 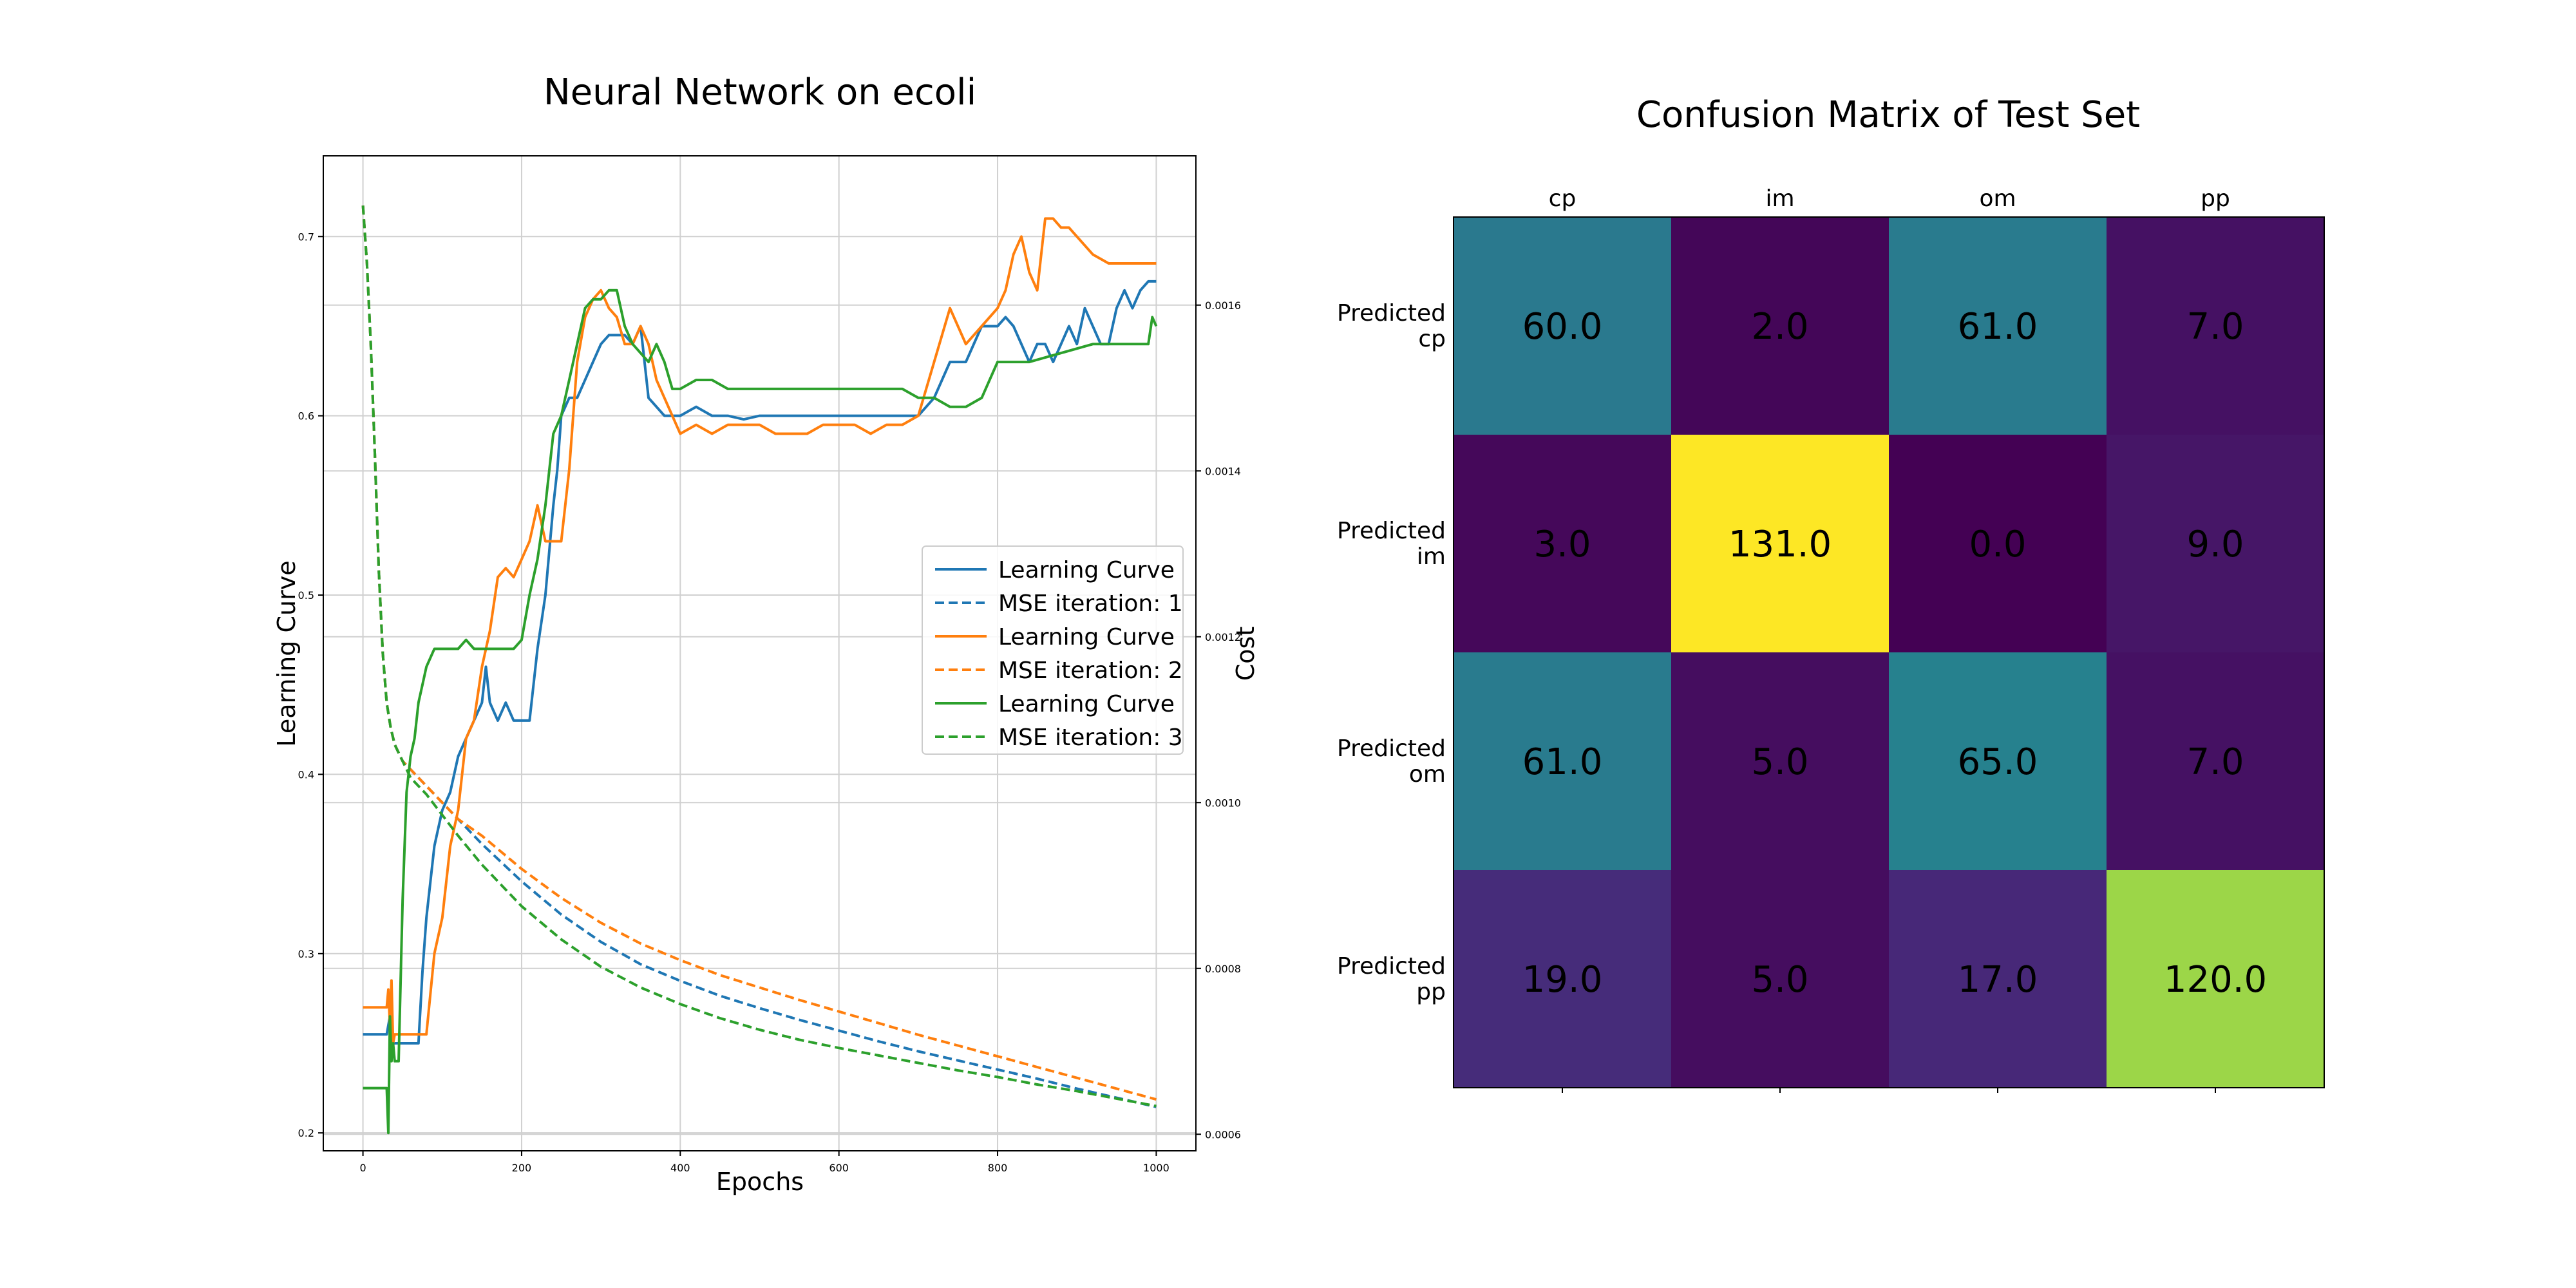 I want to click on matrix-cell-im-im, so click(x=1780, y=543).